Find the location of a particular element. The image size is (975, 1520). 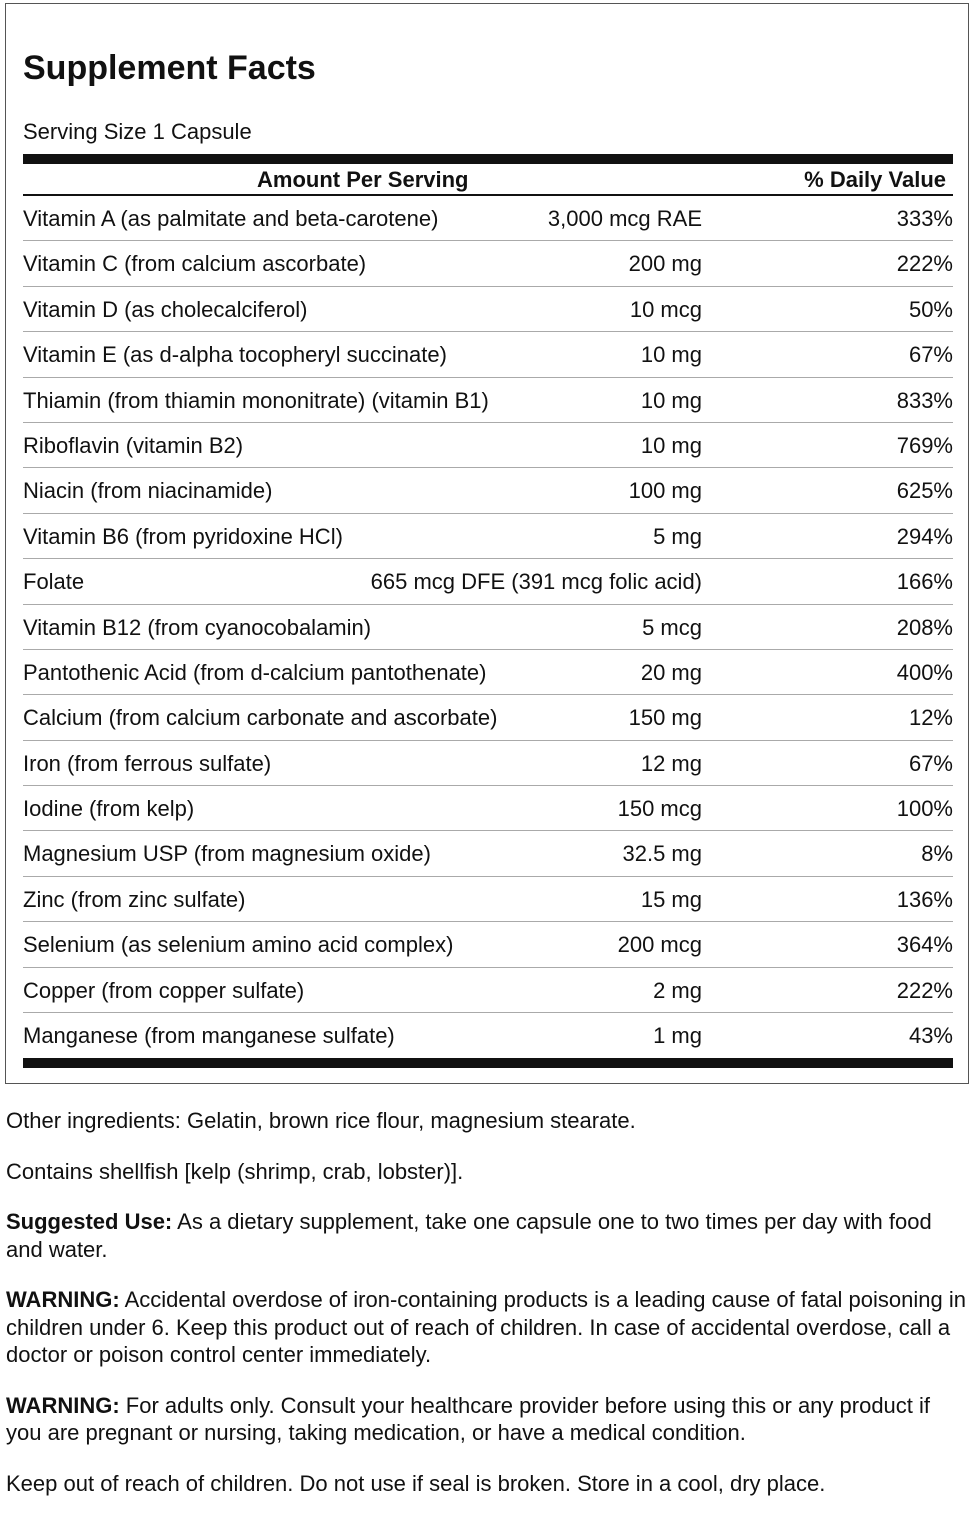

table-header: Amount Per Serving % Daily Value is located at coordinates (488, 180).